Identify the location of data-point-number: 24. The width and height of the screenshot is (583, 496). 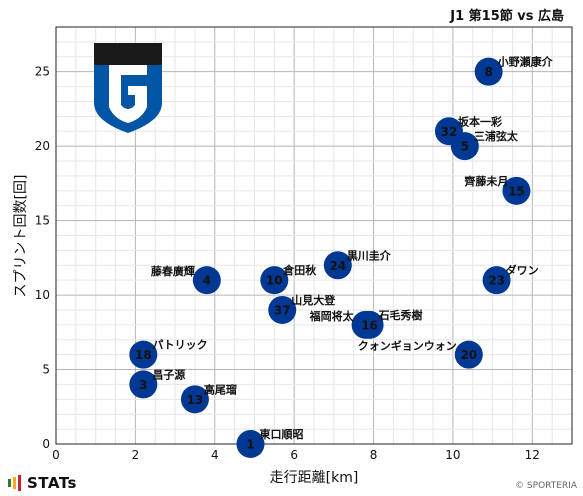
(337, 266).